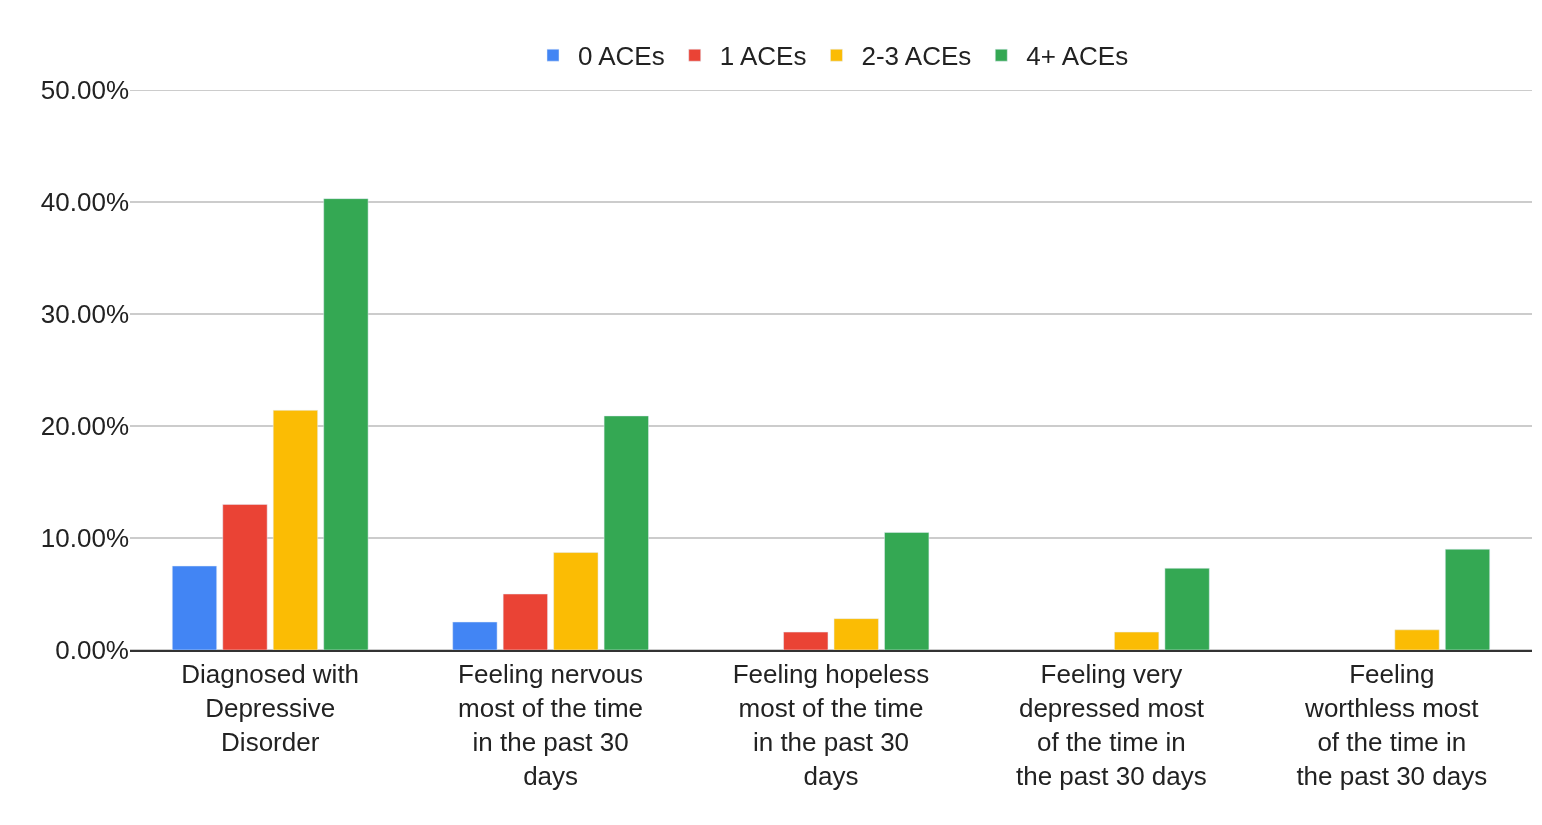 Image resolution: width=1542 pixels, height=825 pixels. I want to click on x-tick-label: Diagnosed with Depressive Disorder, so click(270, 708).